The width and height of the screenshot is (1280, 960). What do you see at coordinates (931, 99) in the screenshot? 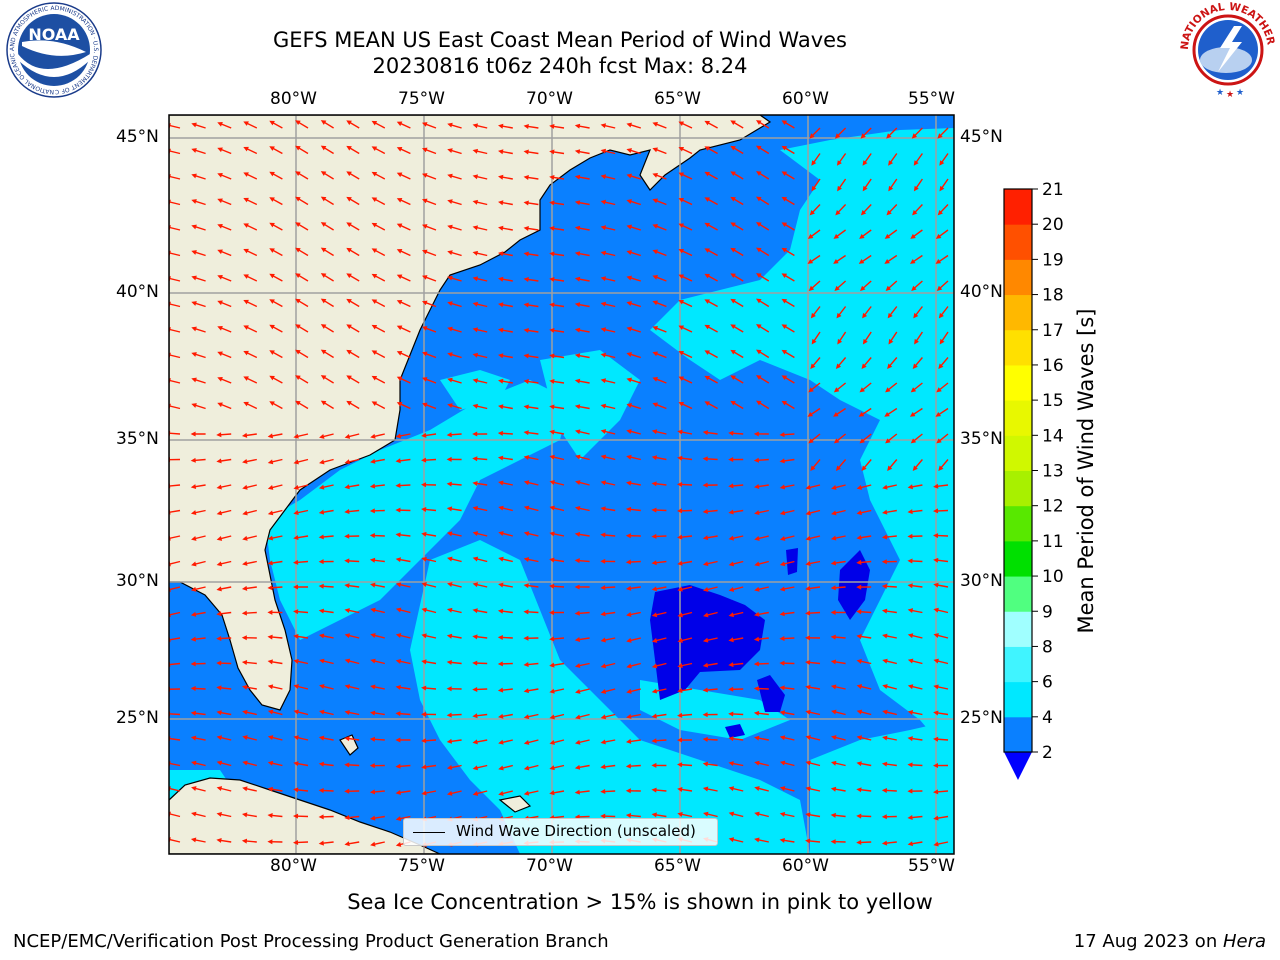
I see `lon-label-top: 55°W` at bounding box center [931, 99].